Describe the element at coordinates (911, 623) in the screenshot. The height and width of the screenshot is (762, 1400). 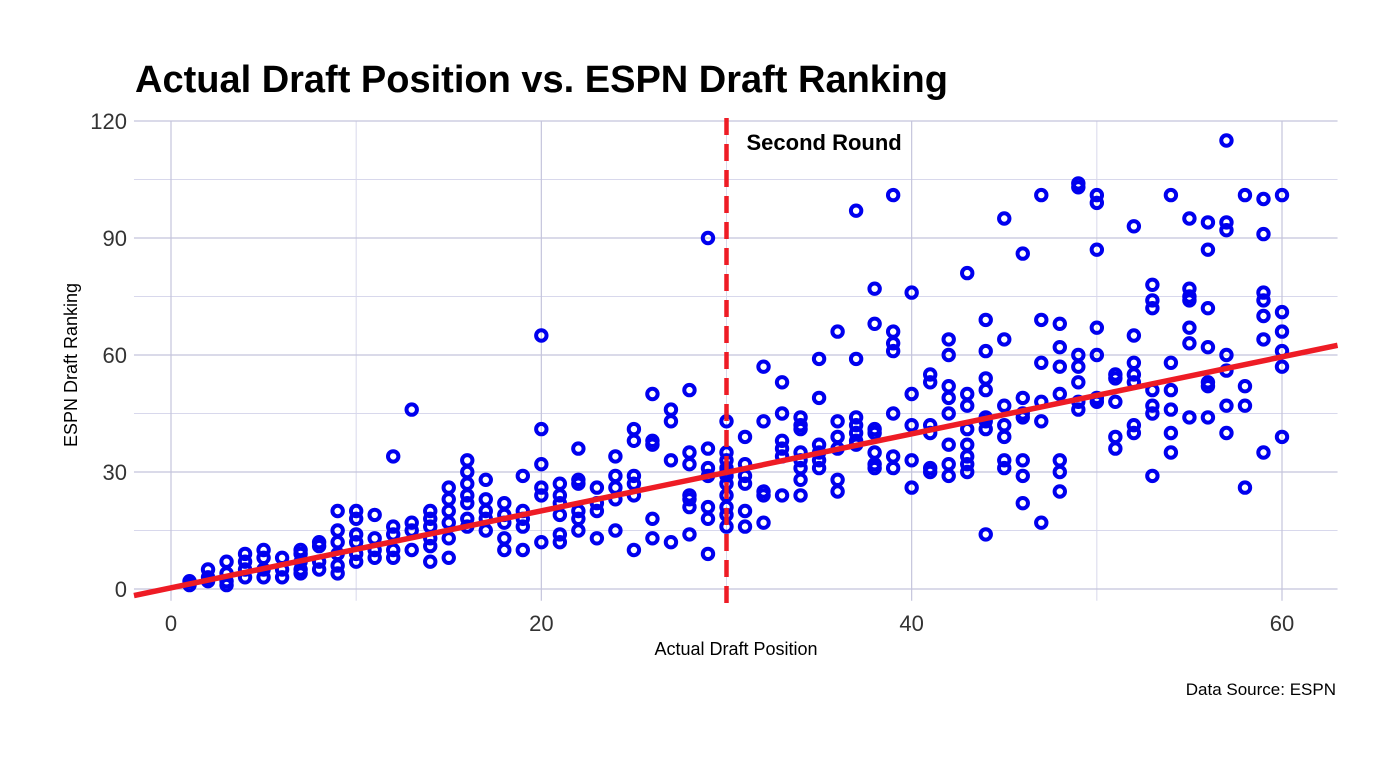
I see `x-tick-label: 40` at that location.